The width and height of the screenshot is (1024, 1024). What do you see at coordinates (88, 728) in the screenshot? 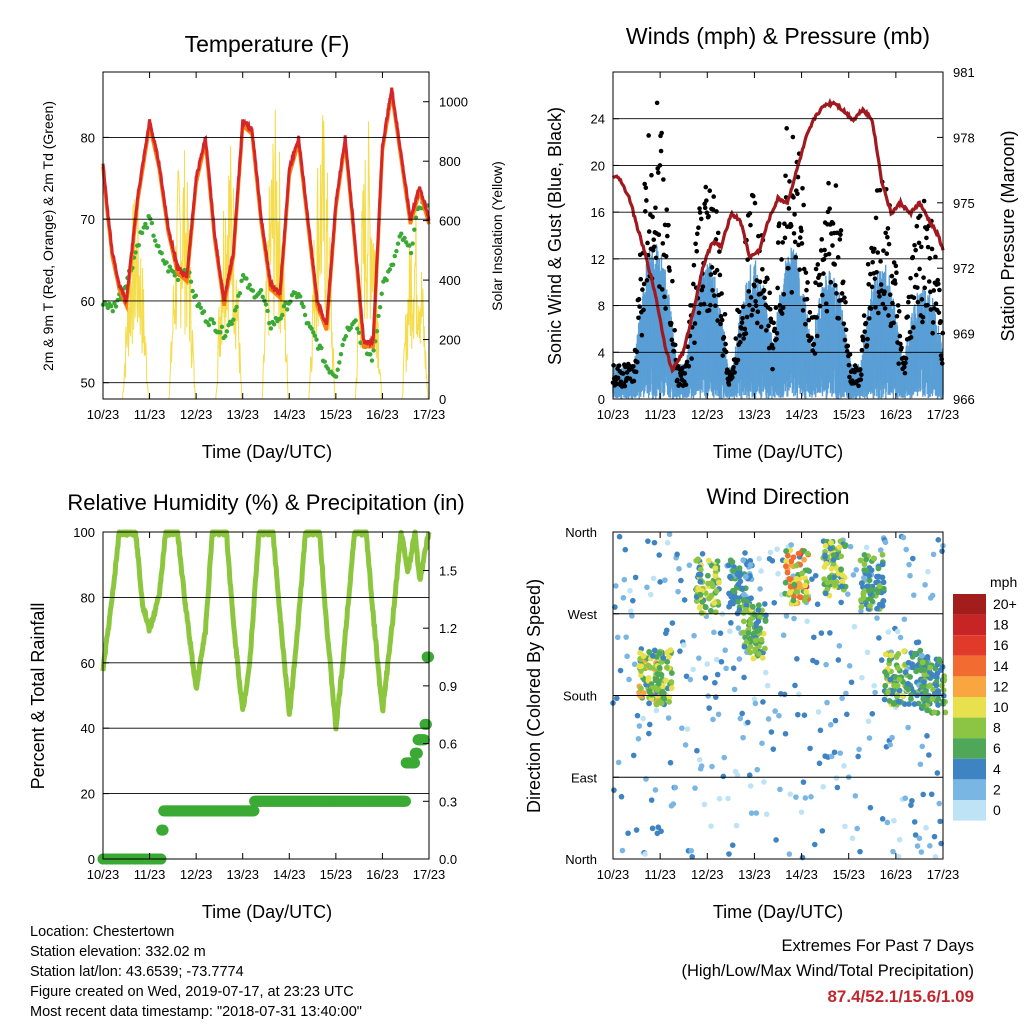
I see `y-tick-label: 40` at bounding box center [88, 728].